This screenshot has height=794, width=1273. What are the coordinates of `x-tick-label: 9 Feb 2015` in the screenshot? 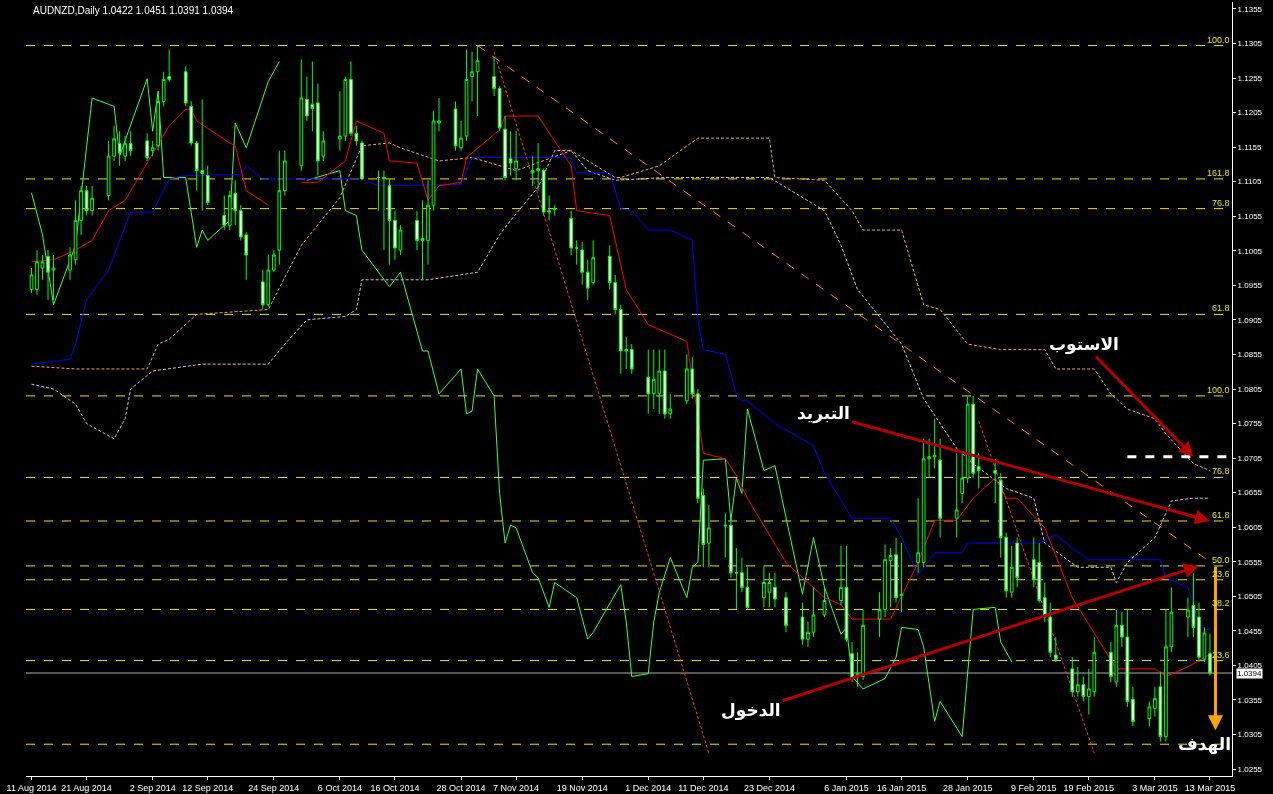 It's located at (1033, 787).